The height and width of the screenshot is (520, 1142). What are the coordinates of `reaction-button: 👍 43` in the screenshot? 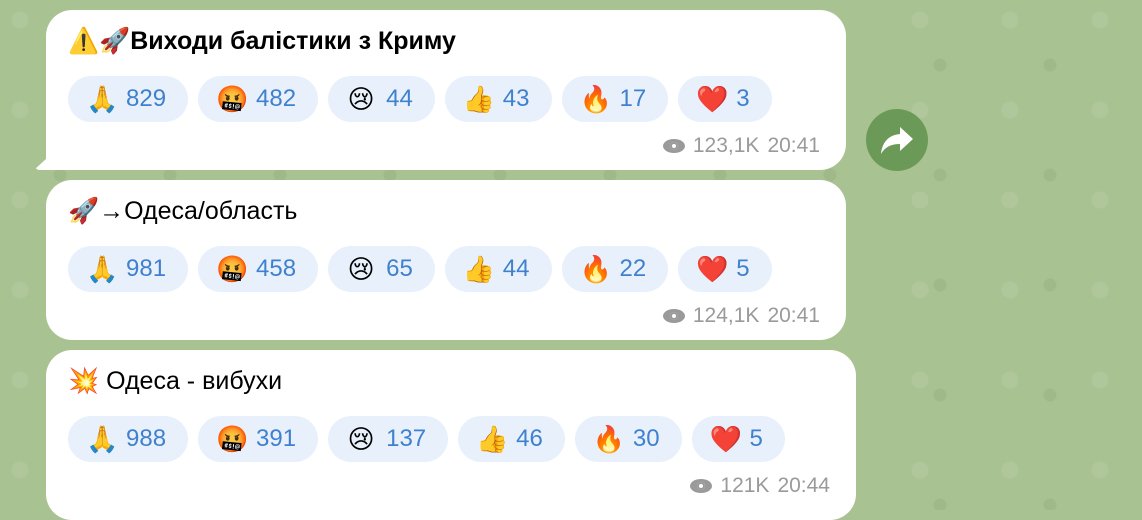 It's located at (498, 99).